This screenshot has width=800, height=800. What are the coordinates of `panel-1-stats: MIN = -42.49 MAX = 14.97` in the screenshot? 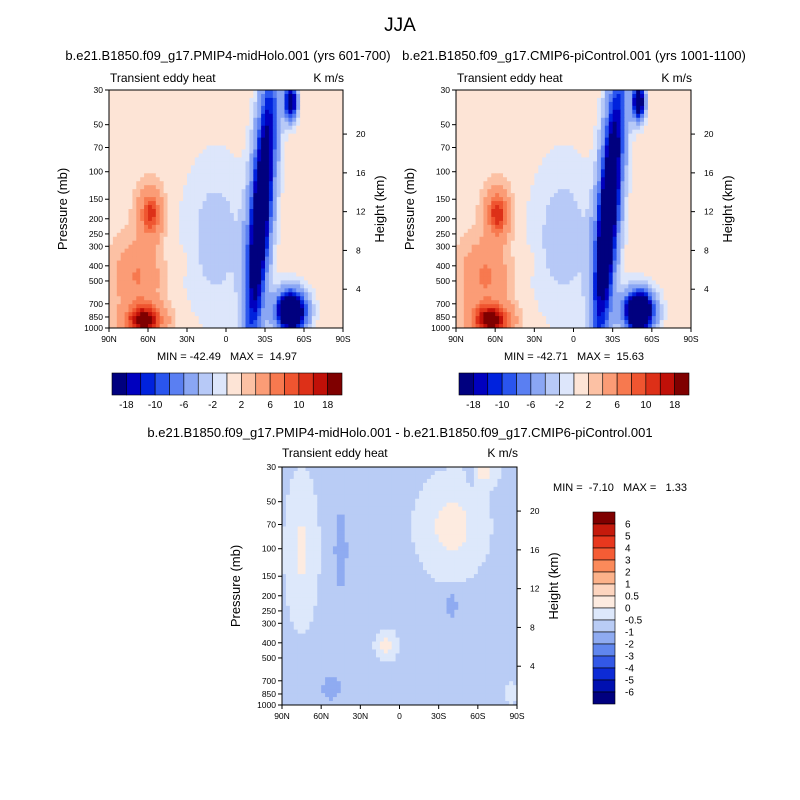 It's located at (227, 357).